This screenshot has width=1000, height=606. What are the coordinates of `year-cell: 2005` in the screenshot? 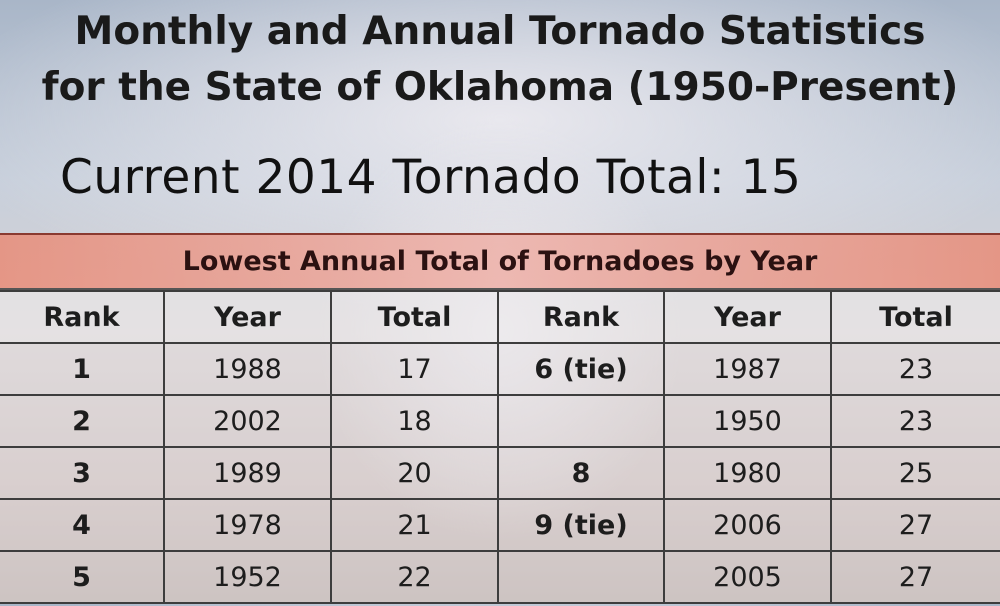 It's located at (747, 577).